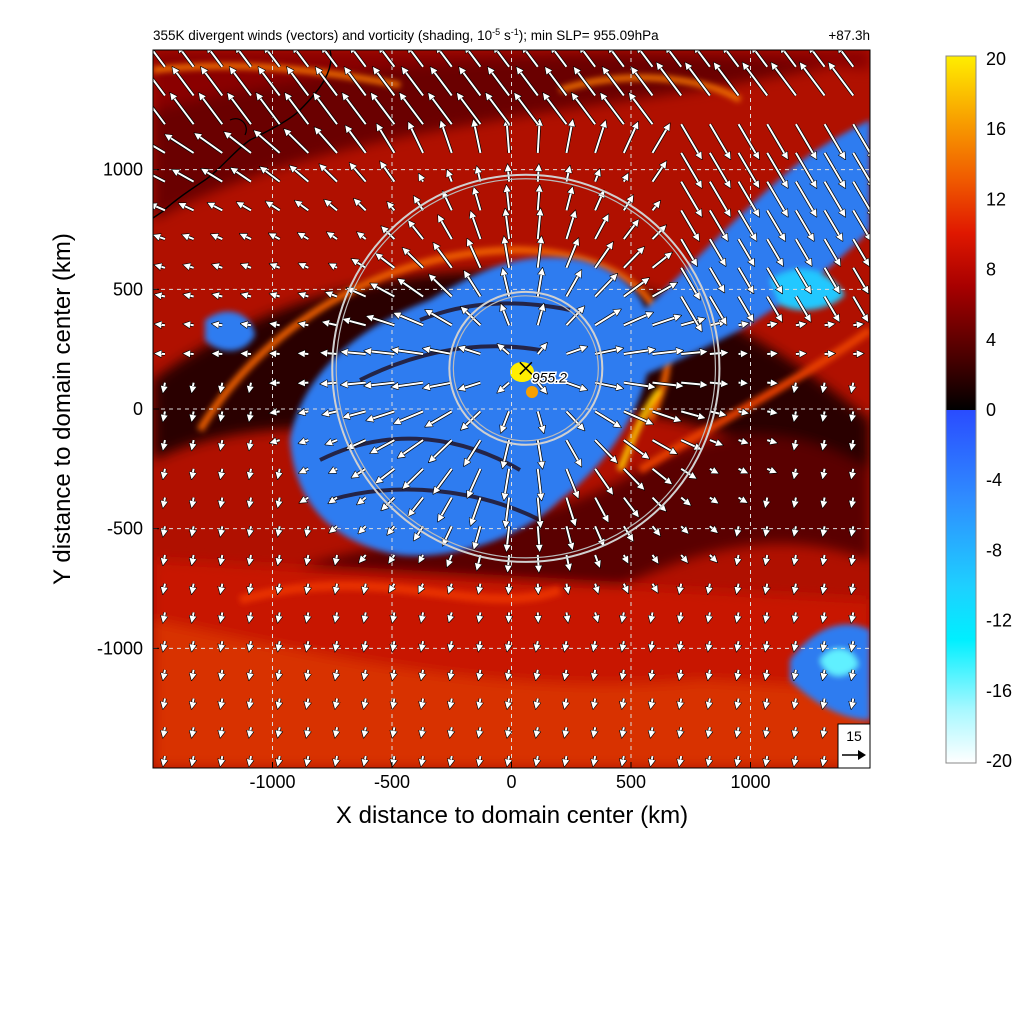 The height and width of the screenshot is (1024, 1024). What do you see at coordinates (511, 782) in the screenshot?
I see `x-tick-label: 0` at bounding box center [511, 782].